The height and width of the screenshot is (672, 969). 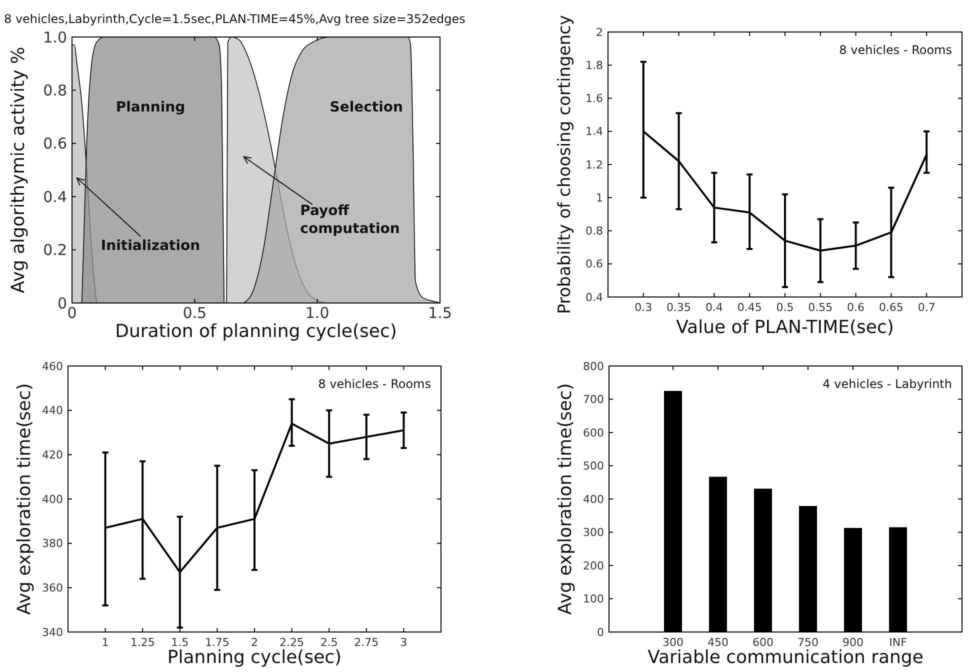 I want to click on y-tick-label: 500, so click(x=593, y=466).